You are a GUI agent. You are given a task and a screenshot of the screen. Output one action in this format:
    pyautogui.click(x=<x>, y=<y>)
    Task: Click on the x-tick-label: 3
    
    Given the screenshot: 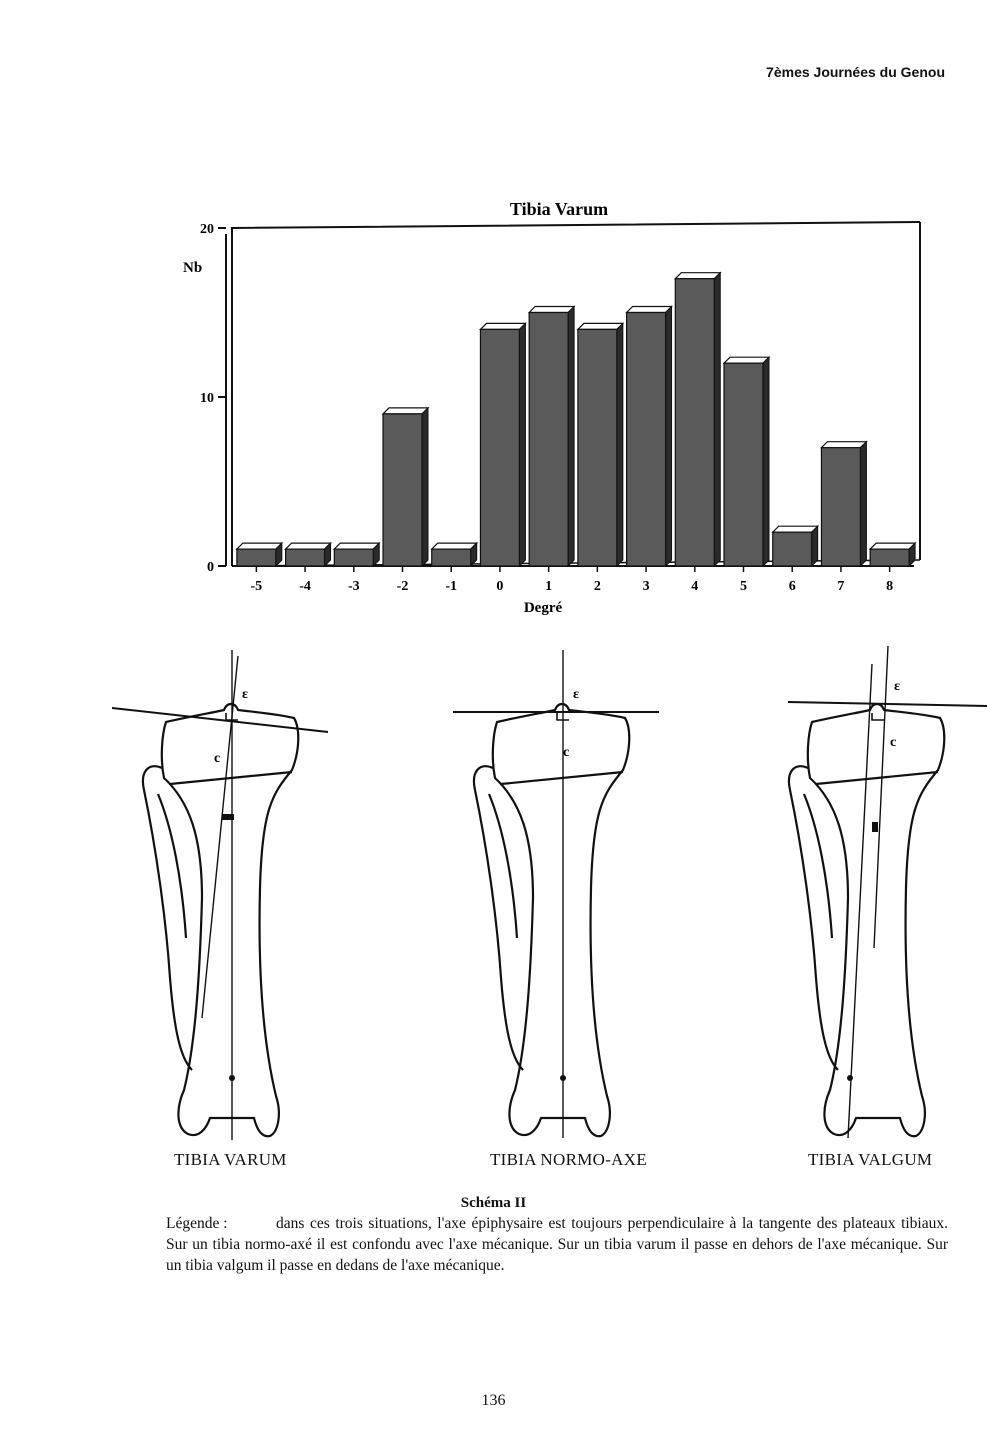 What is the action you would take?
    pyautogui.click(x=646, y=586)
    